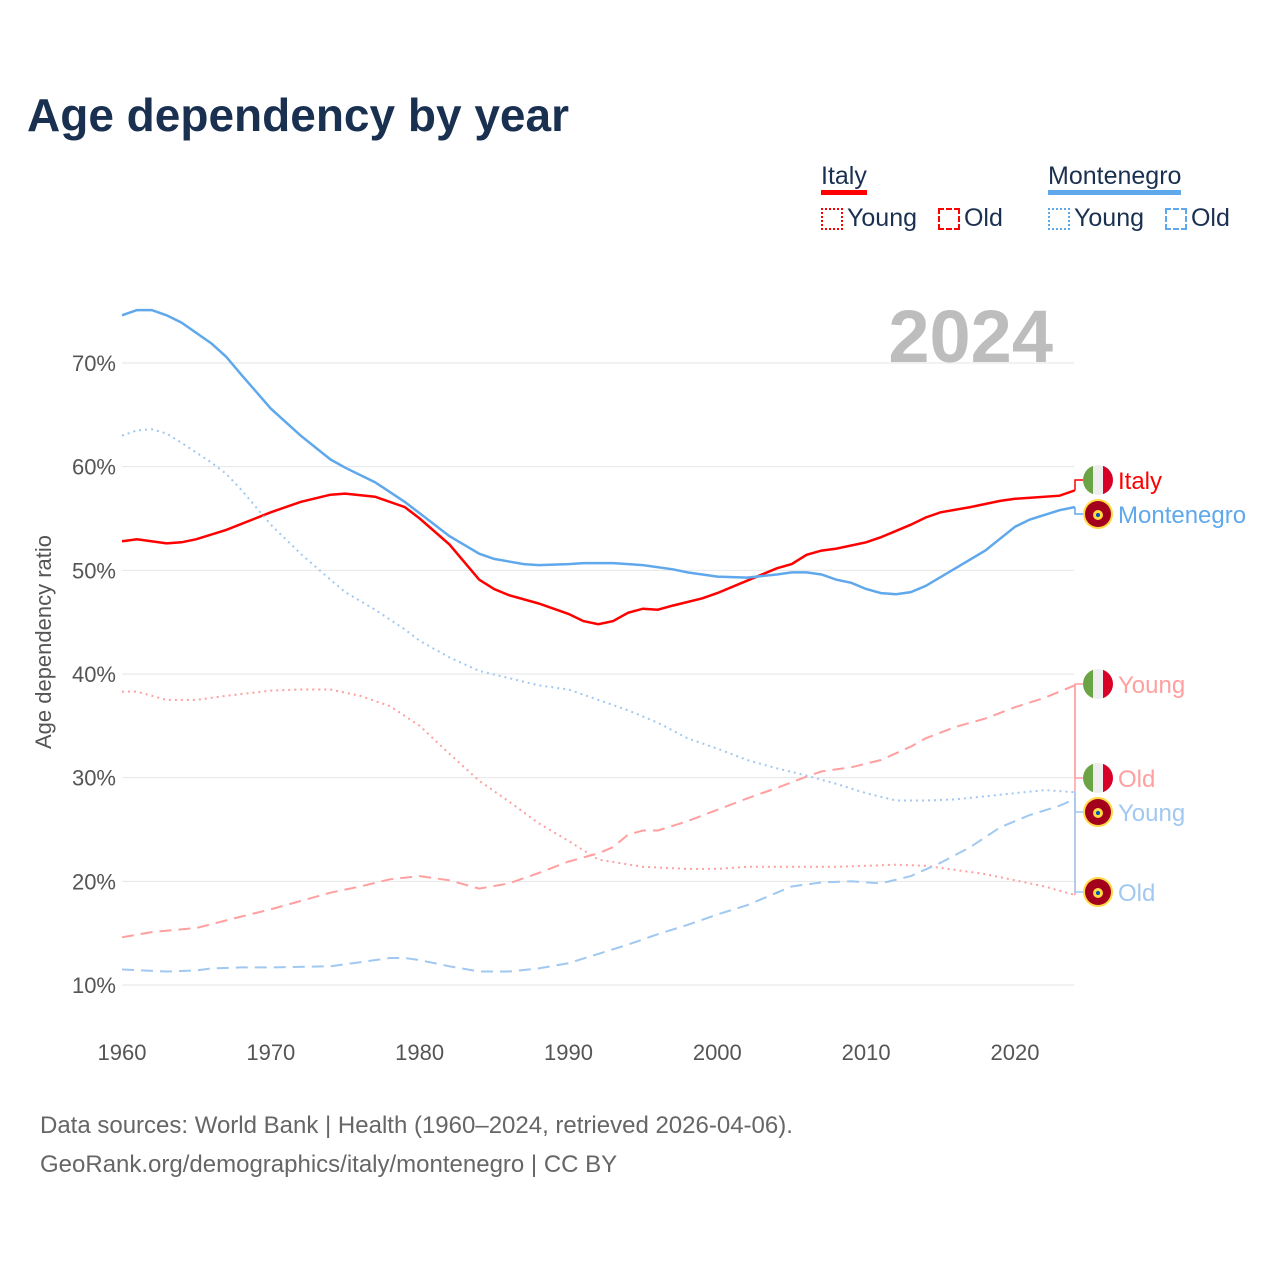 The height and width of the screenshot is (1280, 1280). Describe the element at coordinates (94, 985) in the screenshot. I see `y-tick-label: 10%` at that location.